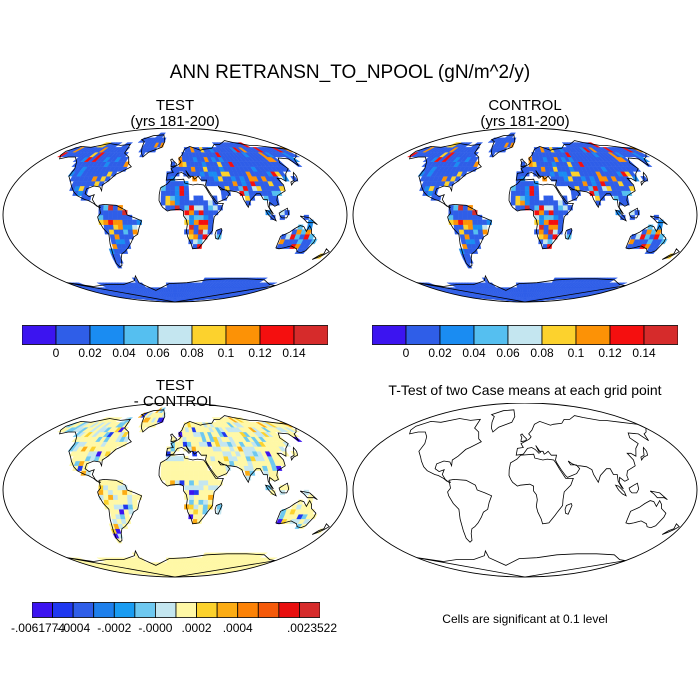 The width and height of the screenshot is (700, 700). Describe the element at coordinates (158, 353) in the screenshot. I see `colorbar-label: 0.06` at that location.